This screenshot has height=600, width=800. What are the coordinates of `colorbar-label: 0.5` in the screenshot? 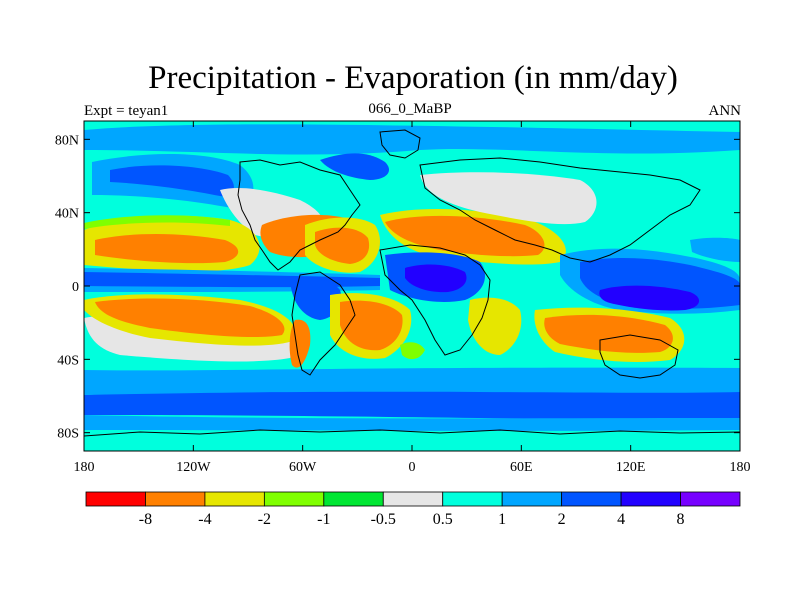 It's located at (443, 519).